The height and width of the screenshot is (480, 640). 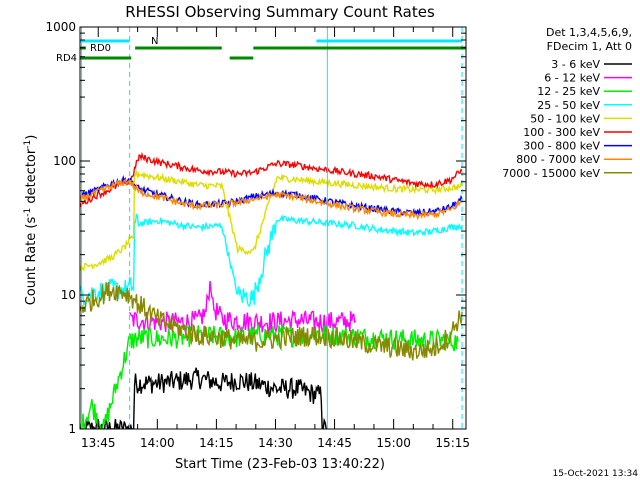 What do you see at coordinates (393, 443) in the screenshot?
I see `x-tick-label: 15:00` at bounding box center [393, 443].